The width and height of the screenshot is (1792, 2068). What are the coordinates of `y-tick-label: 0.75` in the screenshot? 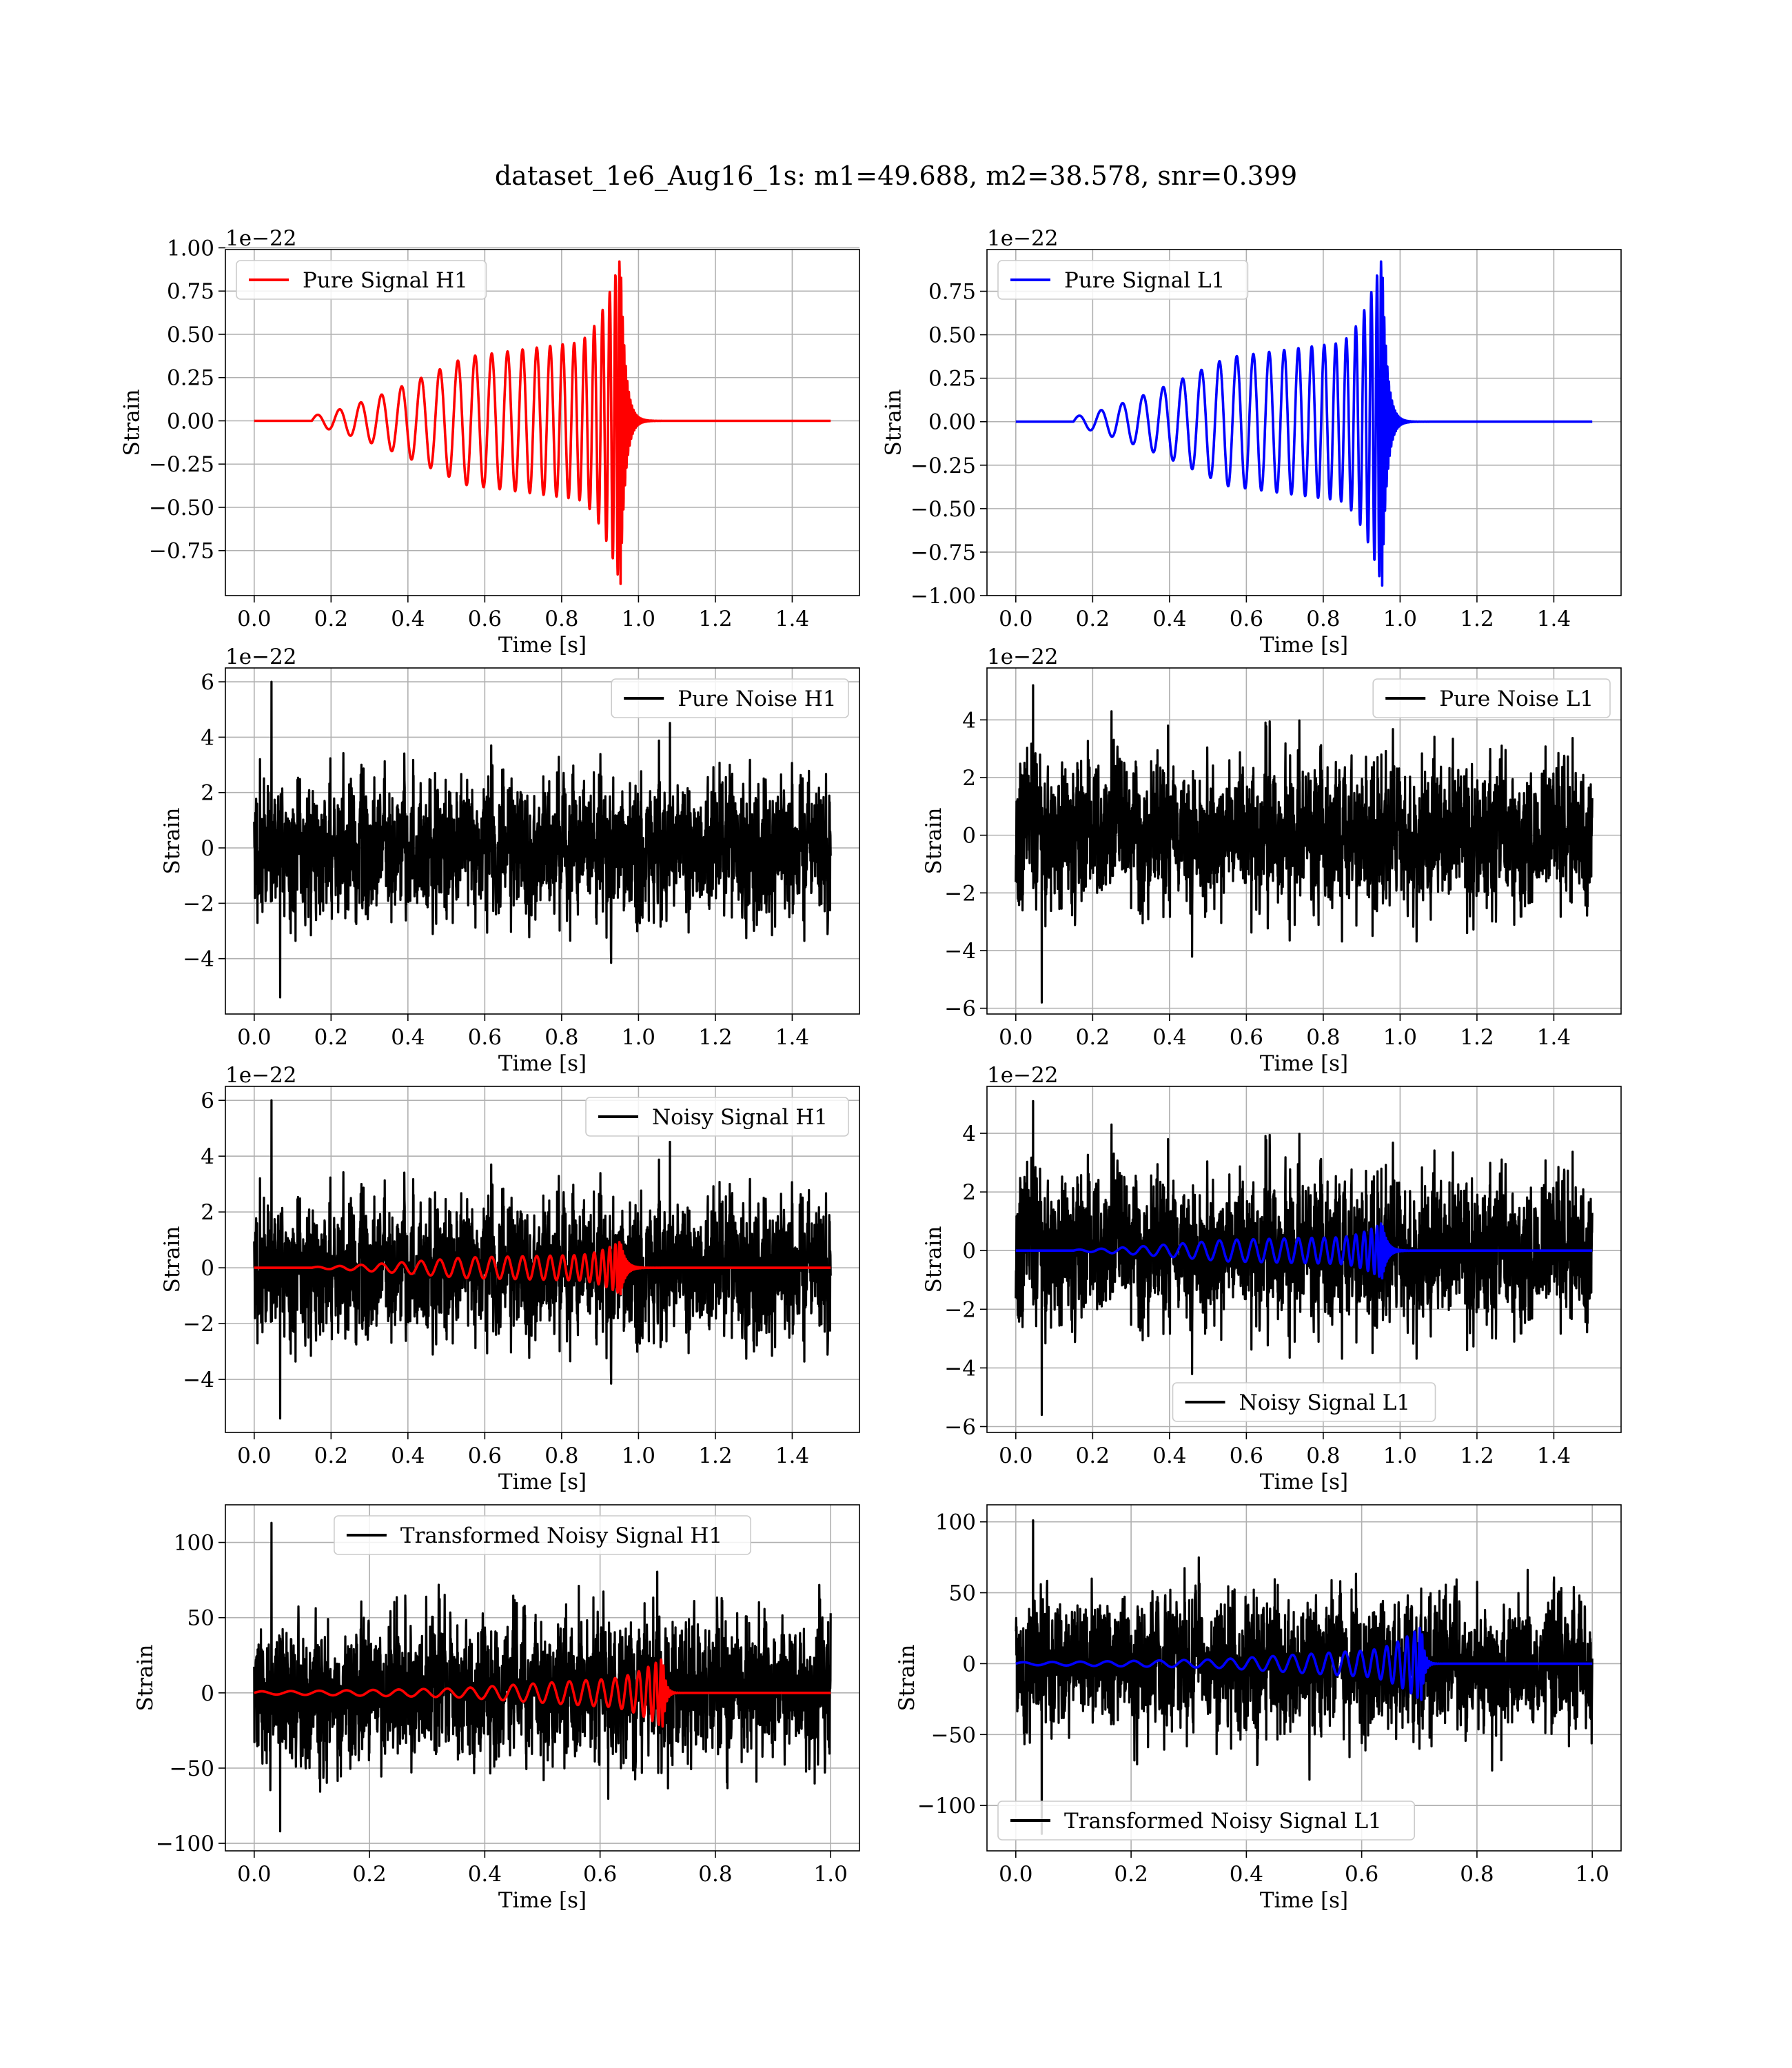 It's located at (952, 292).